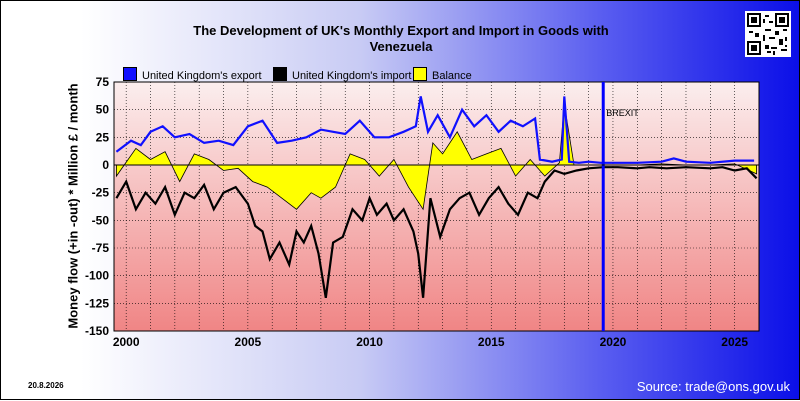 The image size is (800, 401). Describe the element at coordinates (248, 342) in the screenshot. I see `x-tick-label: 2005` at that location.